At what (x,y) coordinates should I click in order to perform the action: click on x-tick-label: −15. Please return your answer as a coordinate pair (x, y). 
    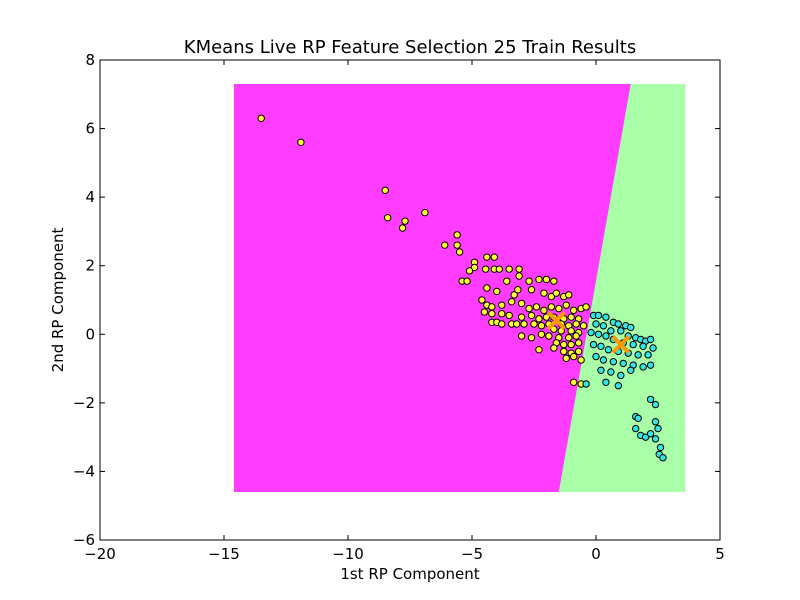
    Looking at the image, I should click on (224, 554).